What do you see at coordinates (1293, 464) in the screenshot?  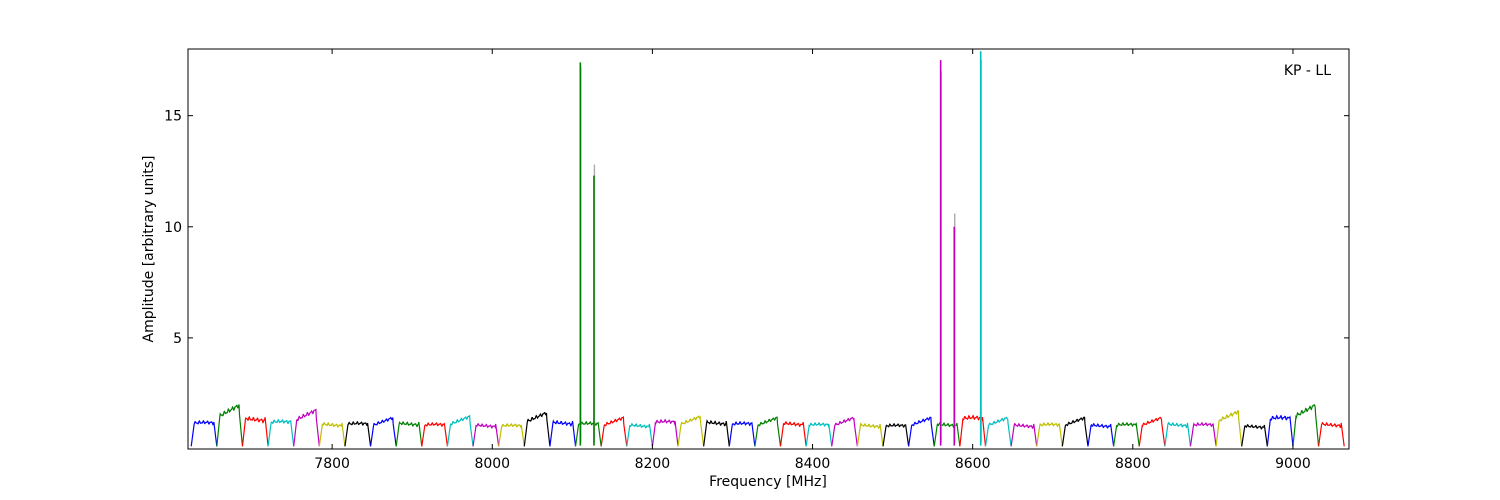 I see `x-tick-label: 9000` at bounding box center [1293, 464].